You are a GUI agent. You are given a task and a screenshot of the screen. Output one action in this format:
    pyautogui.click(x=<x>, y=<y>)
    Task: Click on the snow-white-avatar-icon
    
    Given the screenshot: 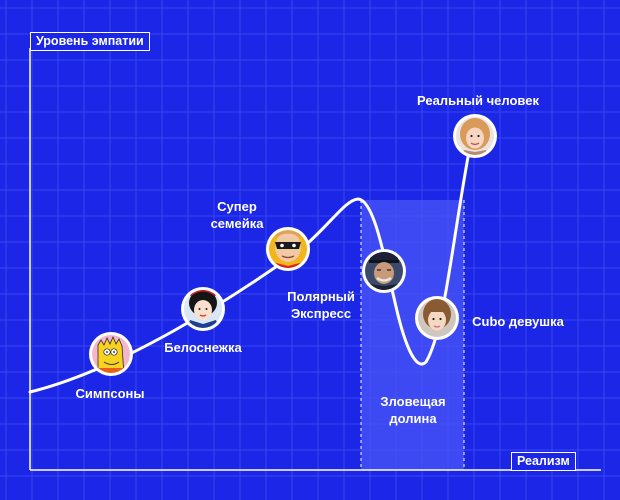 What is the action you would take?
    pyautogui.click(x=203, y=309)
    